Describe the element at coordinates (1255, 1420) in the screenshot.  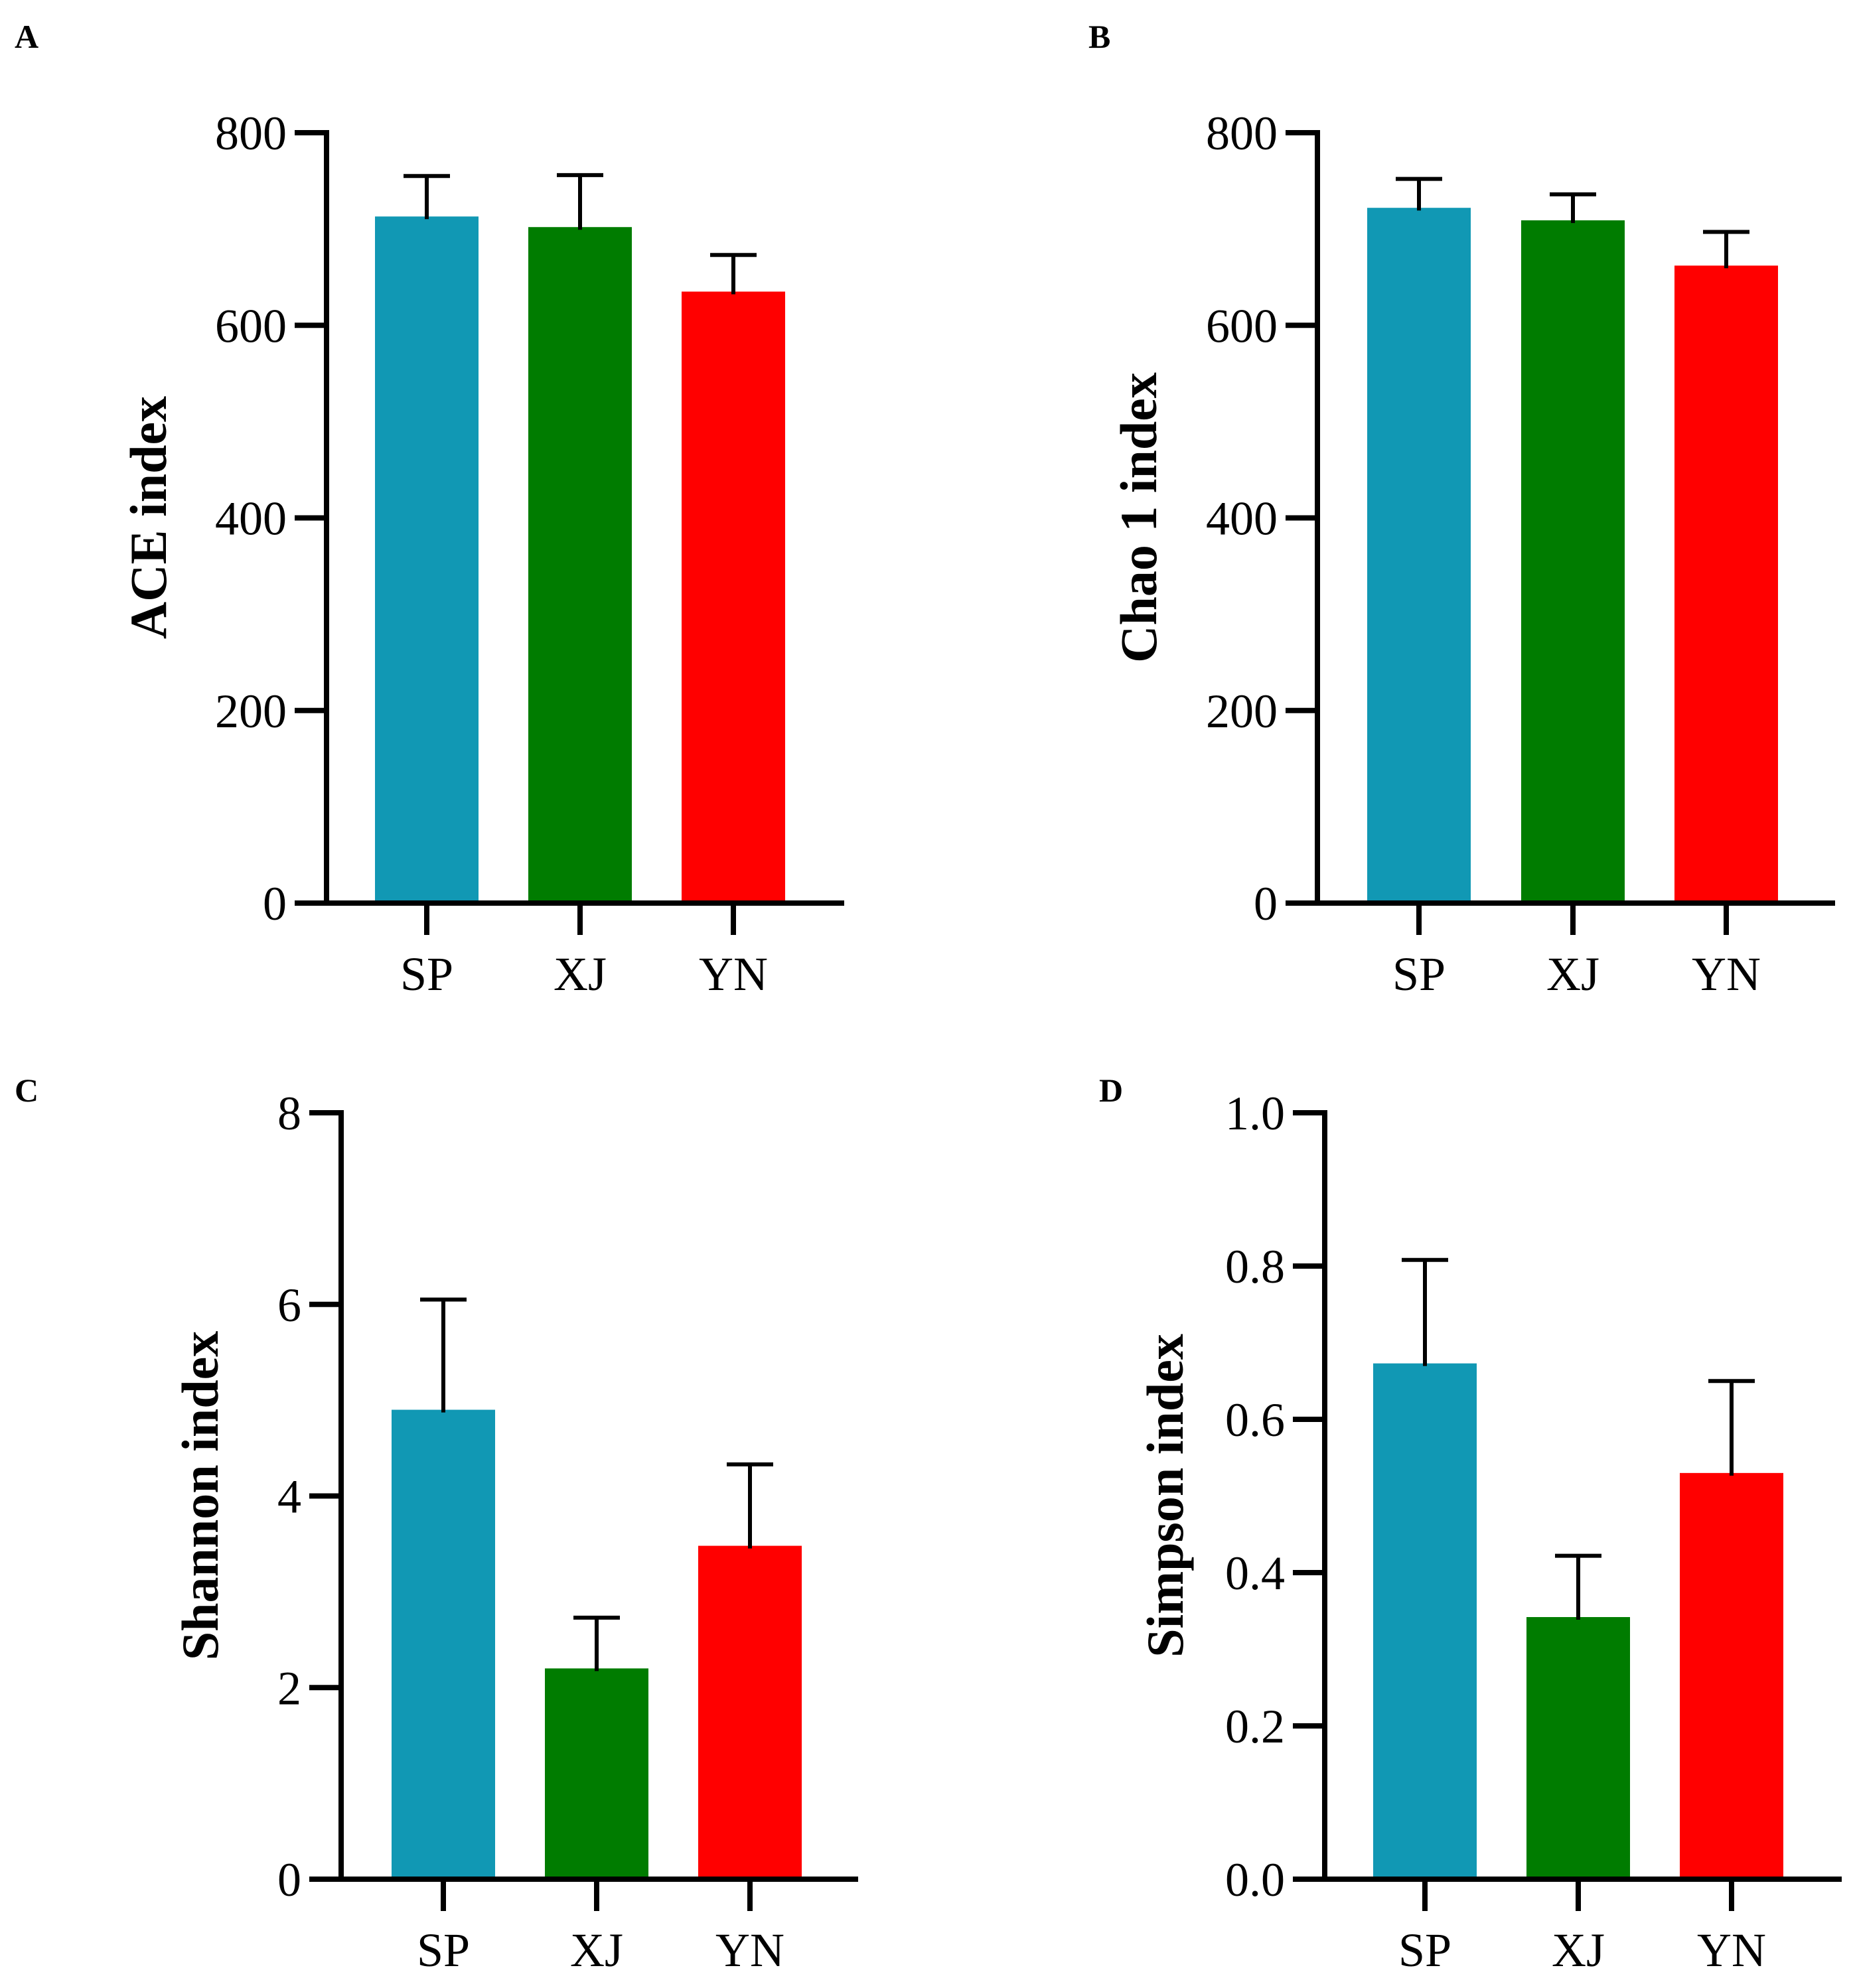
I see `y-tick-label: 0.6` at that location.